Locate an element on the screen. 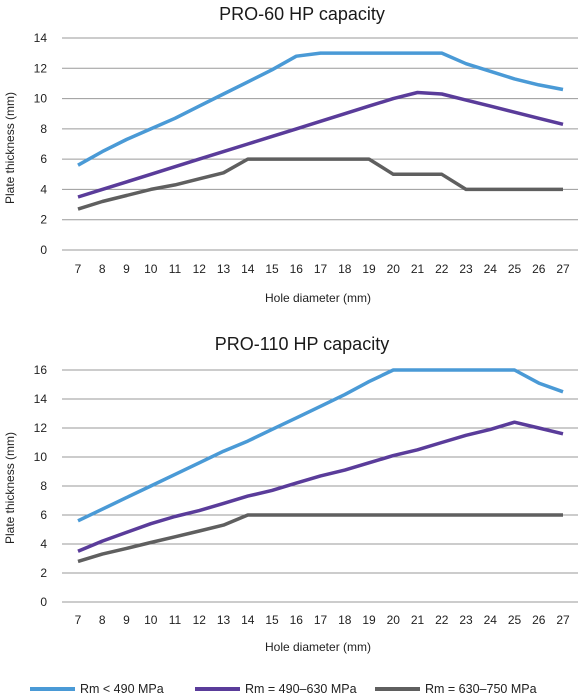 The width and height of the screenshot is (580, 698). chart-title: PRO-60 HP capacity is located at coordinates (302, 14).